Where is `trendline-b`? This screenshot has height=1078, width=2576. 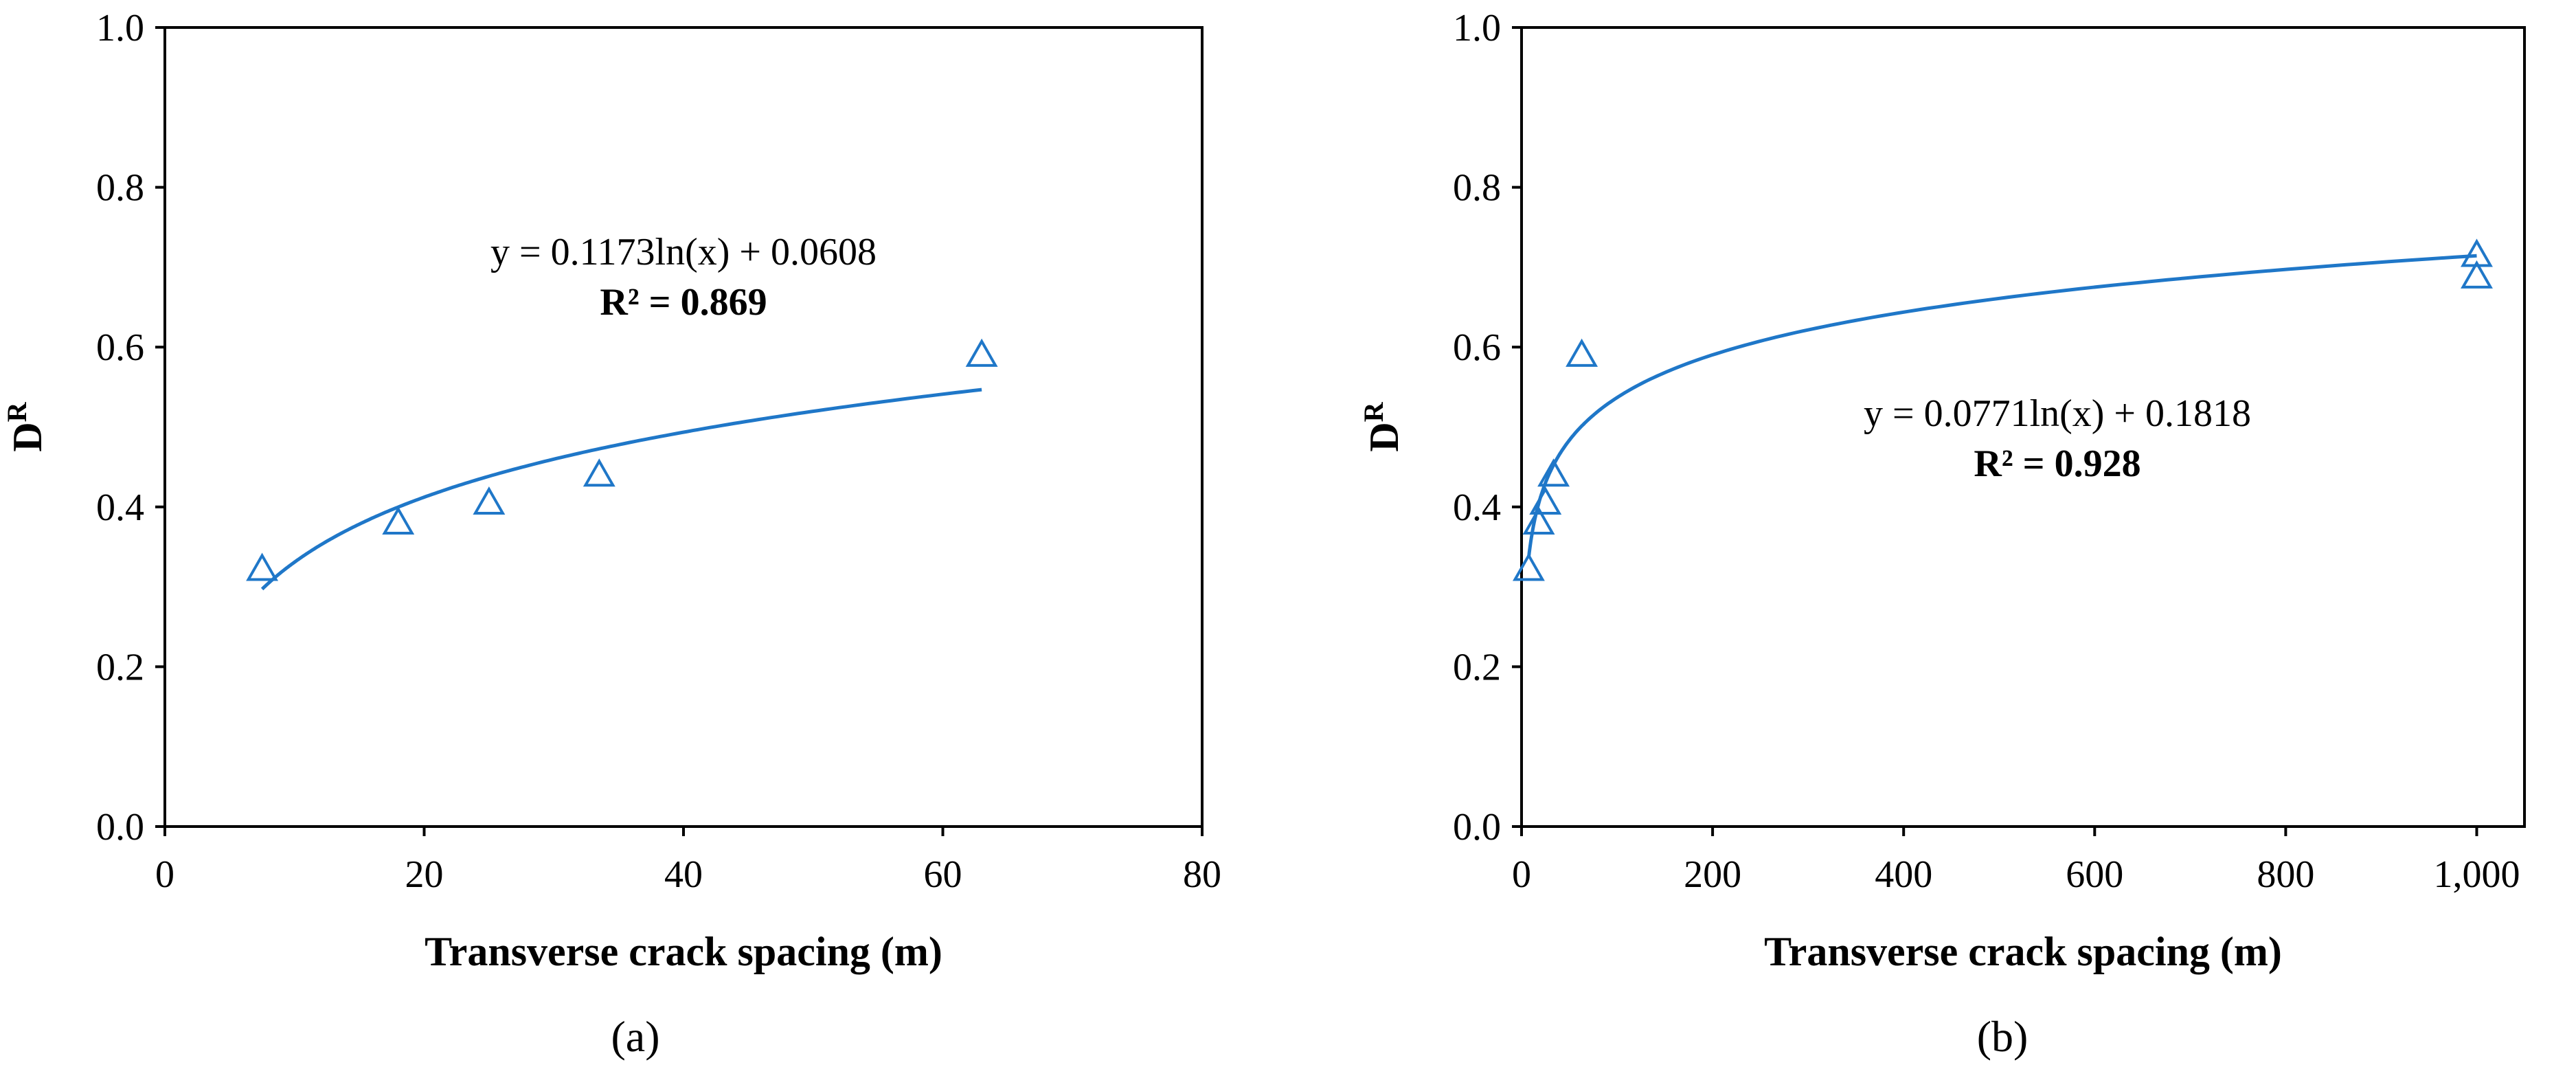 trendline-b is located at coordinates (2001, 406).